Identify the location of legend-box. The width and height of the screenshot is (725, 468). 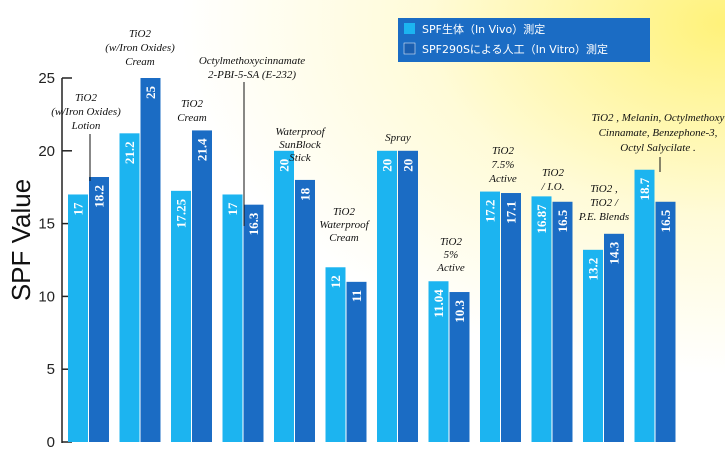
(524, 40).